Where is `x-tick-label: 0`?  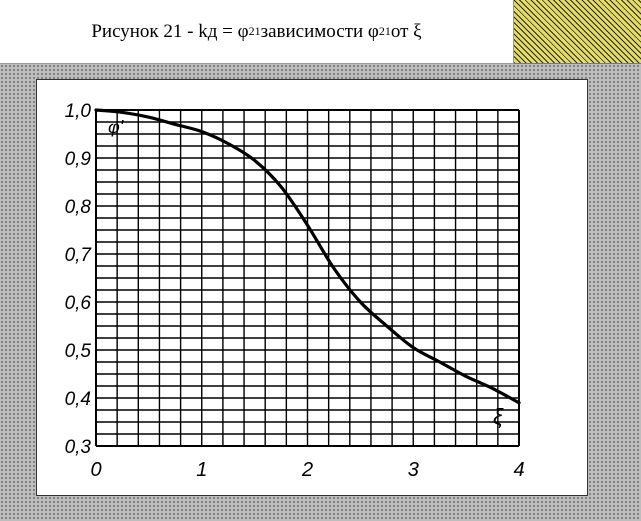
x-tick-label: 0 is located at coordinates (95, 470).